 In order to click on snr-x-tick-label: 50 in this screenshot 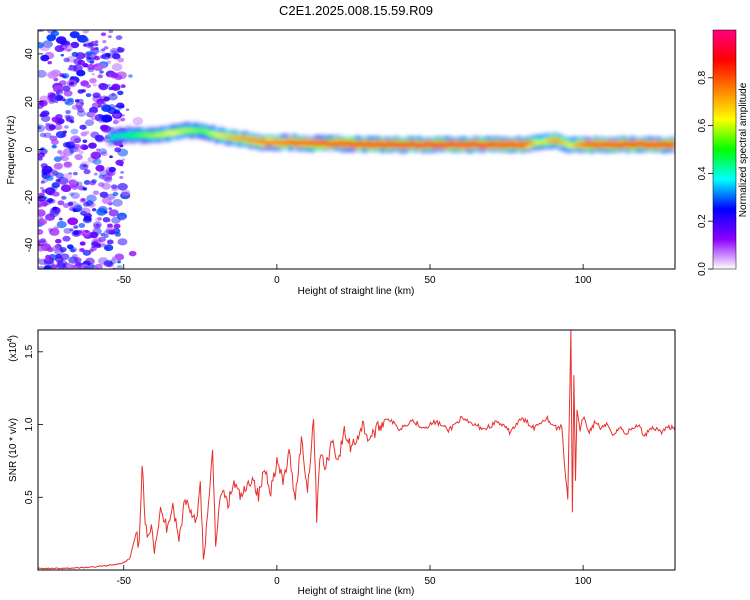, I will do `click(430, 581)`.